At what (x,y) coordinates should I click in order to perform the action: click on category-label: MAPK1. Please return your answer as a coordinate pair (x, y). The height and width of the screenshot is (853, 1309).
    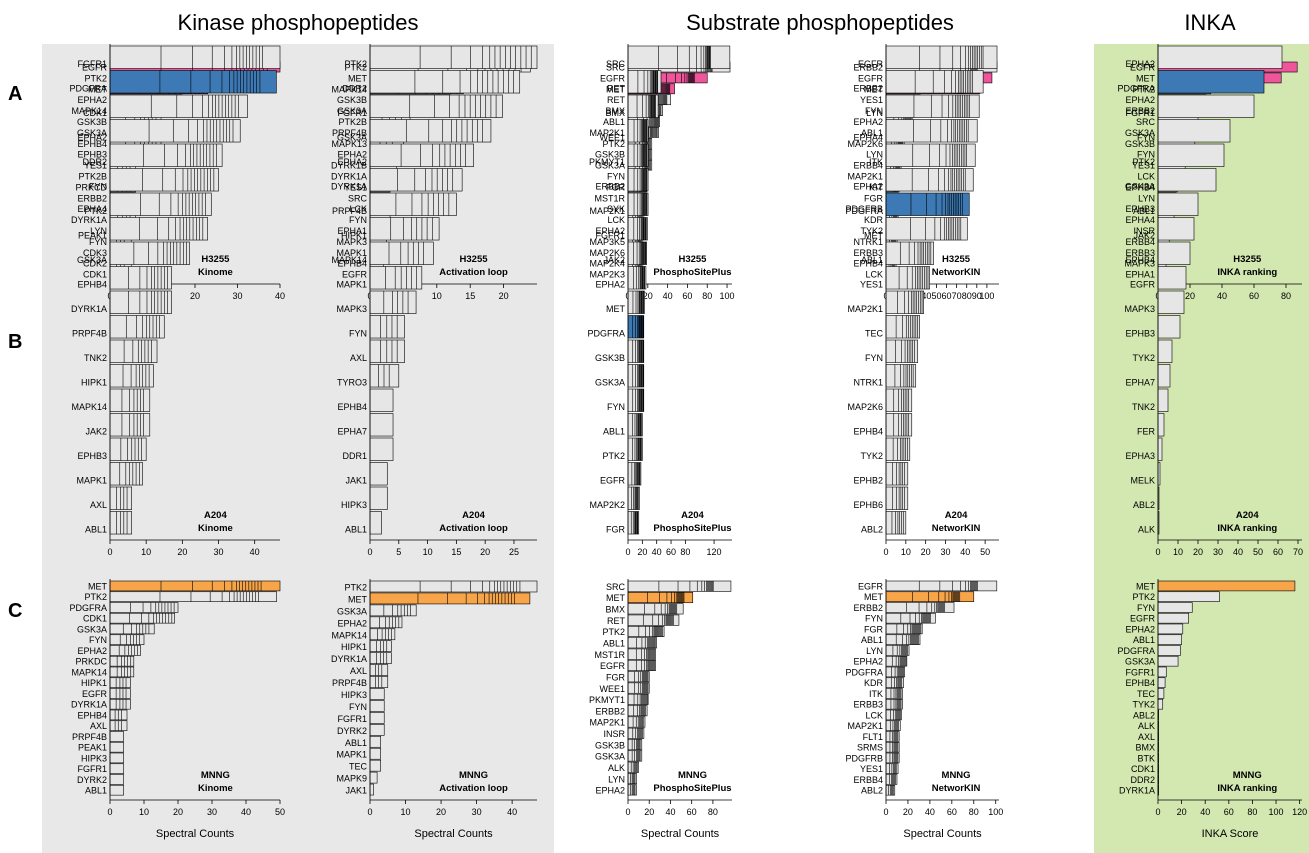
    Looking at the image, I should click on (91, 481).